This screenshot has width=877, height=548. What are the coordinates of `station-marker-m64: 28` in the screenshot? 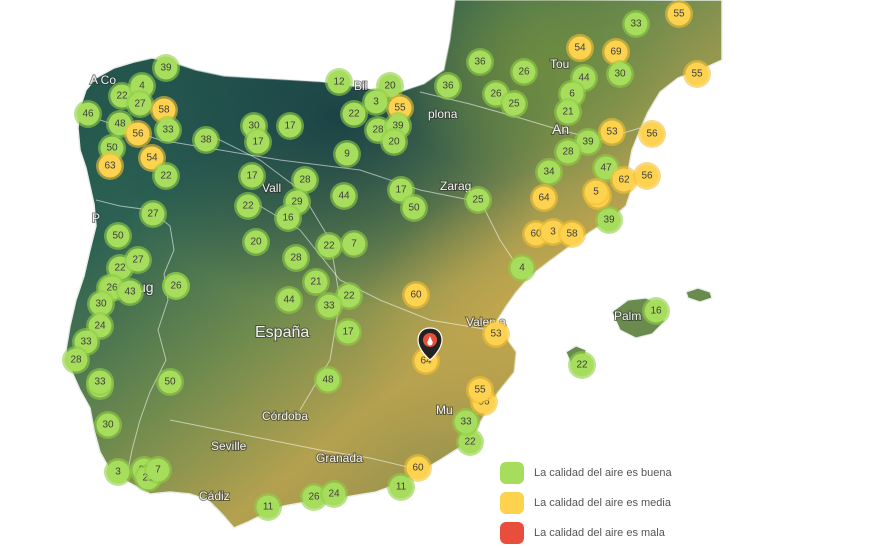 It's located at (296, 258).